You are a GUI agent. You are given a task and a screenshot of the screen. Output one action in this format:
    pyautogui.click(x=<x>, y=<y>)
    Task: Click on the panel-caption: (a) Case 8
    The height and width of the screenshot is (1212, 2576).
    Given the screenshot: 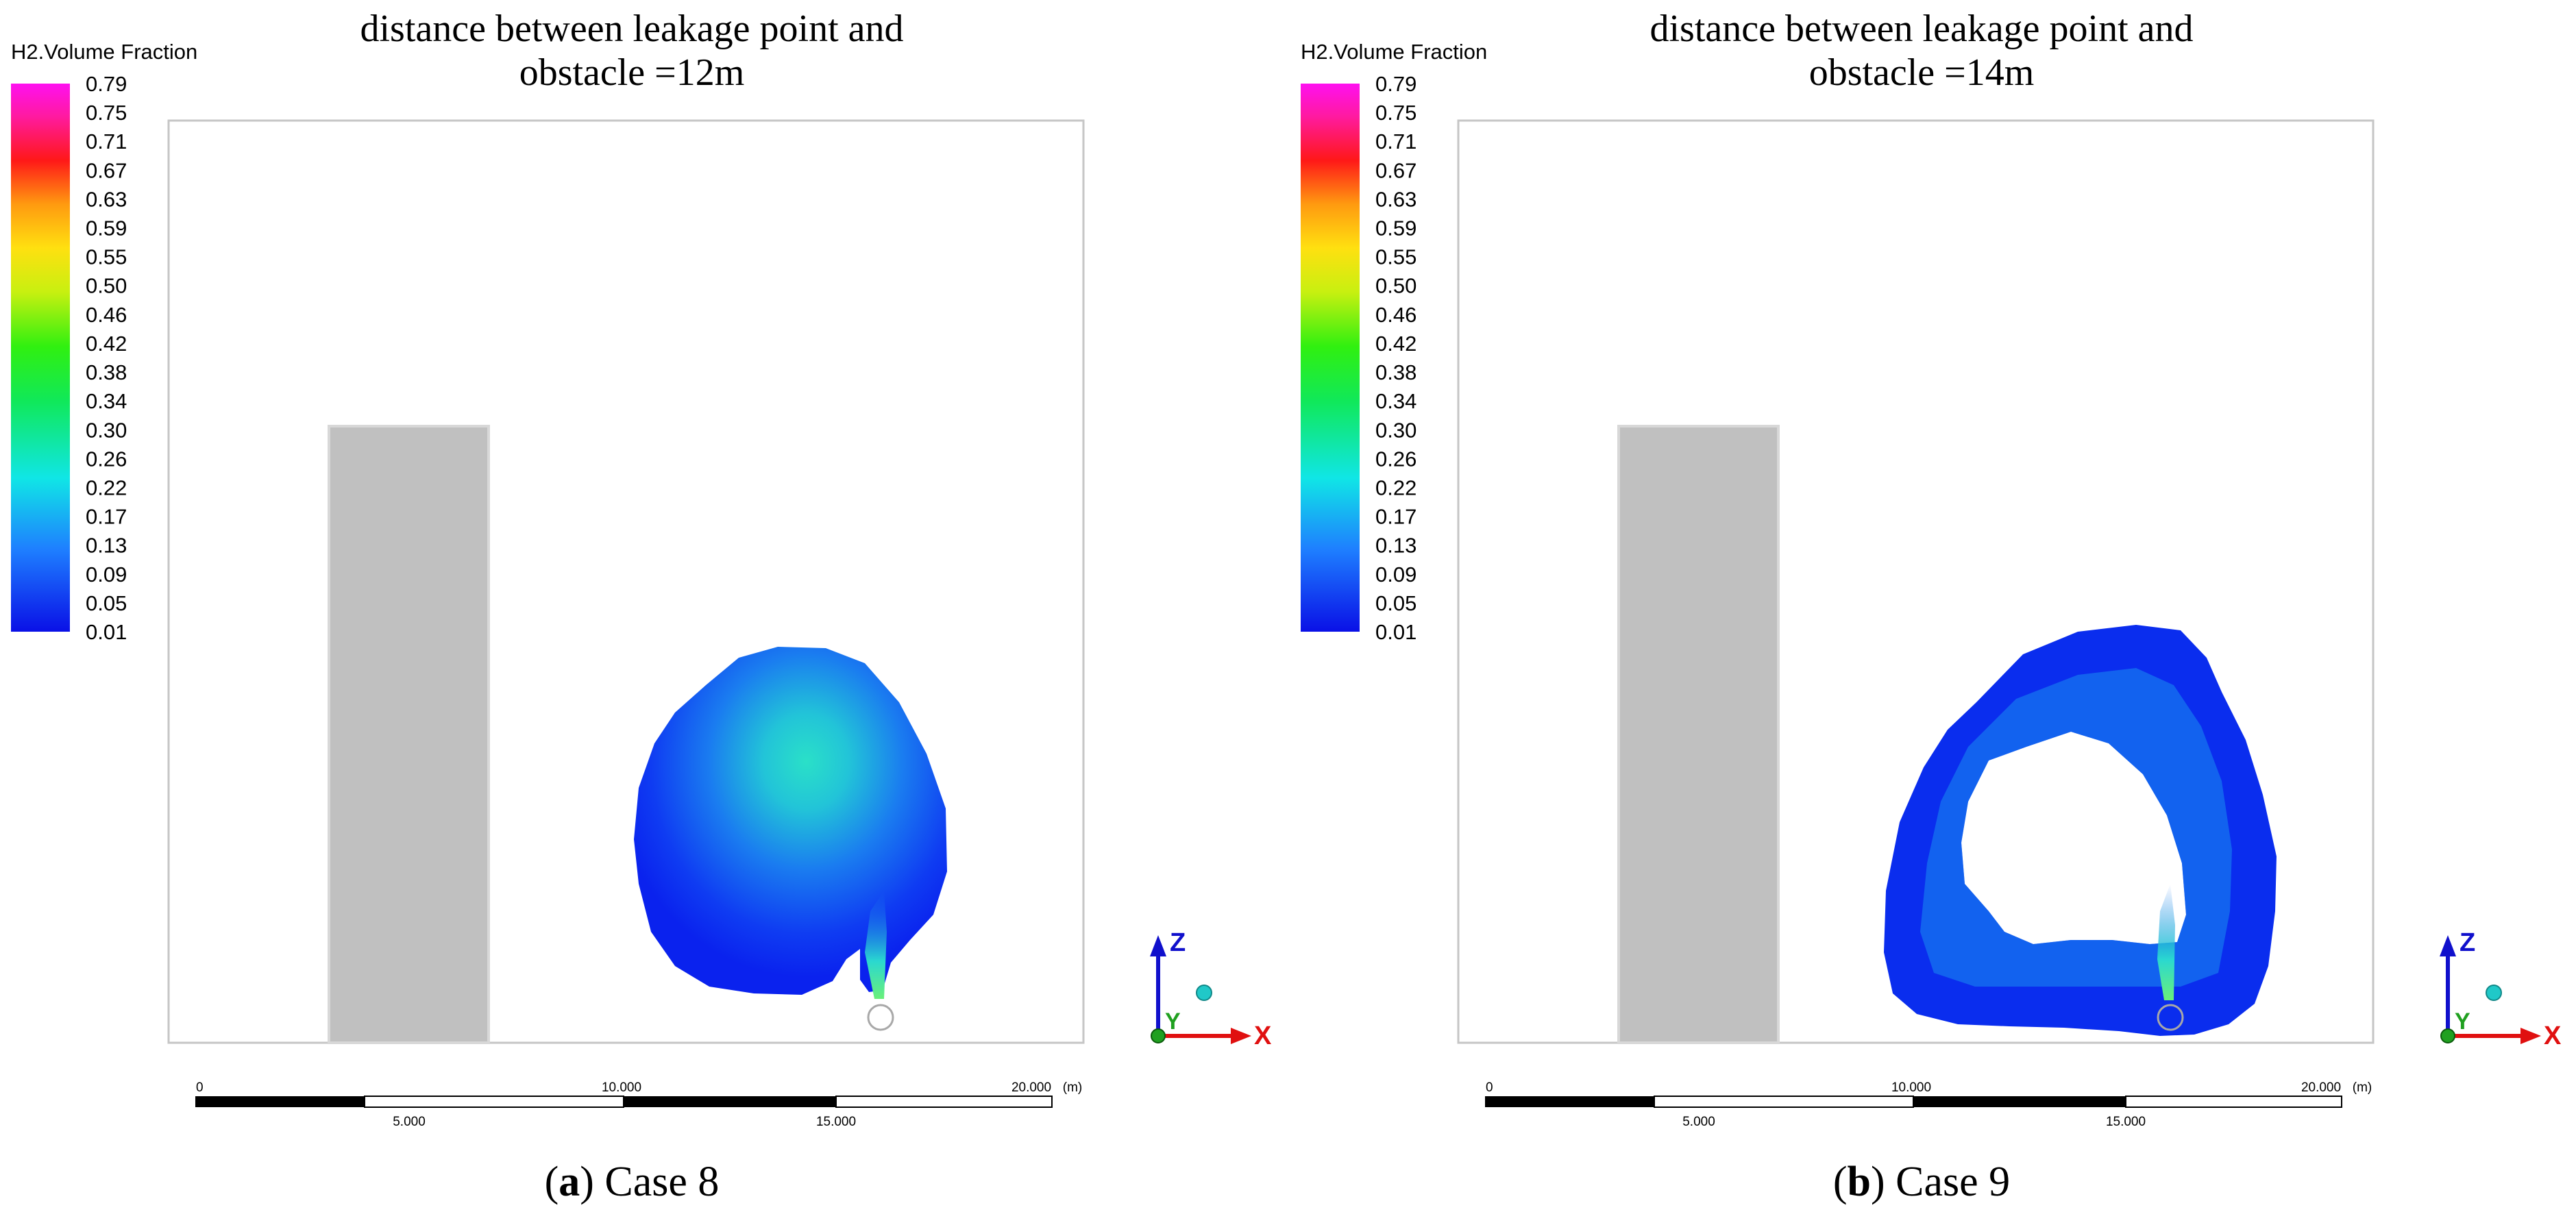 What is the action you would take?
    pyautogui.click(x=633, y=1182)
    